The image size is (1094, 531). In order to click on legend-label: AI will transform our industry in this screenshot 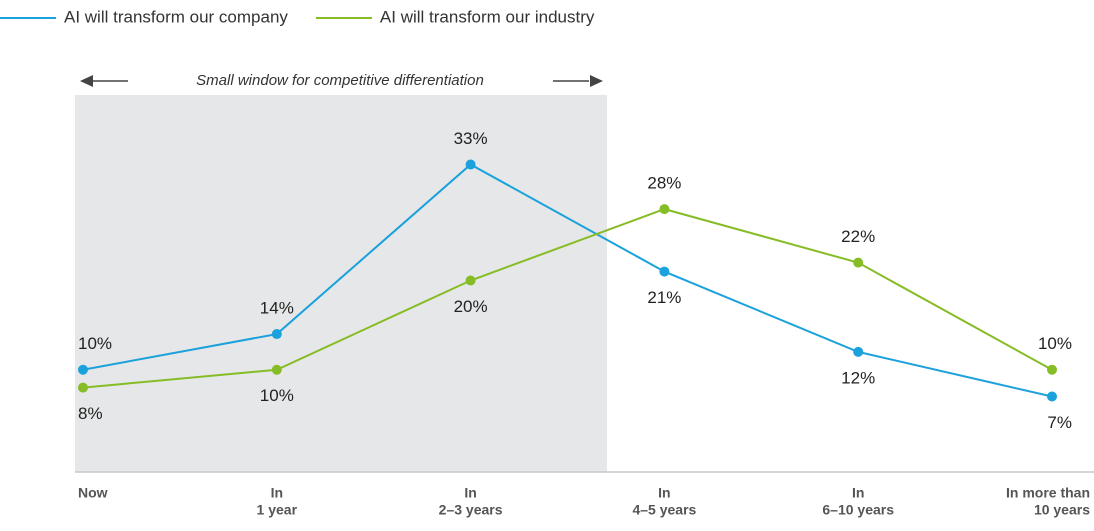, I will do `click(487, 16)`.